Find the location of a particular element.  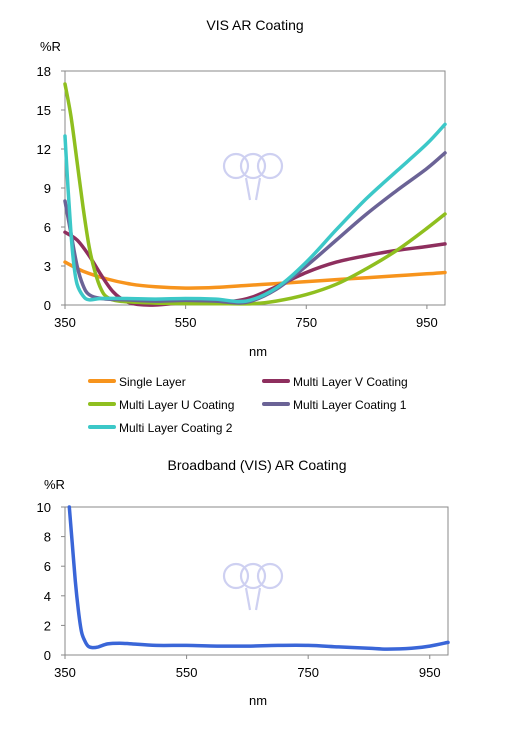

legend-item: Multi Layer U Coating is located at coordinates (161, 405).